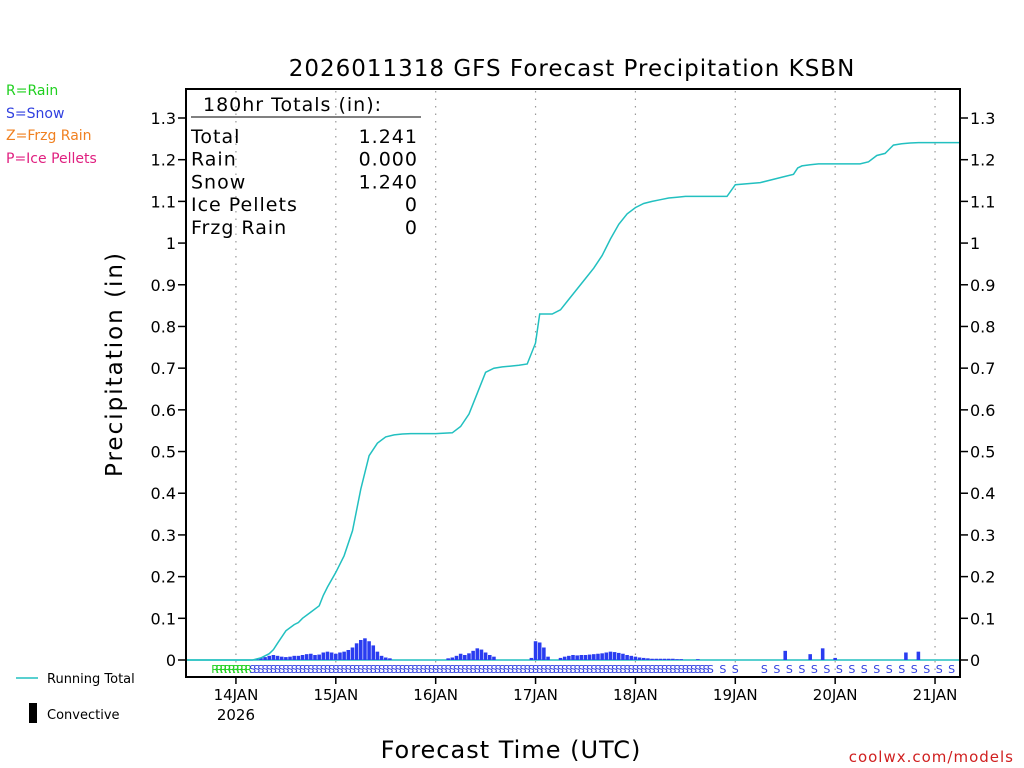 The image size is (1024, 768). Describe the element at coordinates (982, 285) in the screenshot. I see `y-tick-label-right: 0.9` at that location.